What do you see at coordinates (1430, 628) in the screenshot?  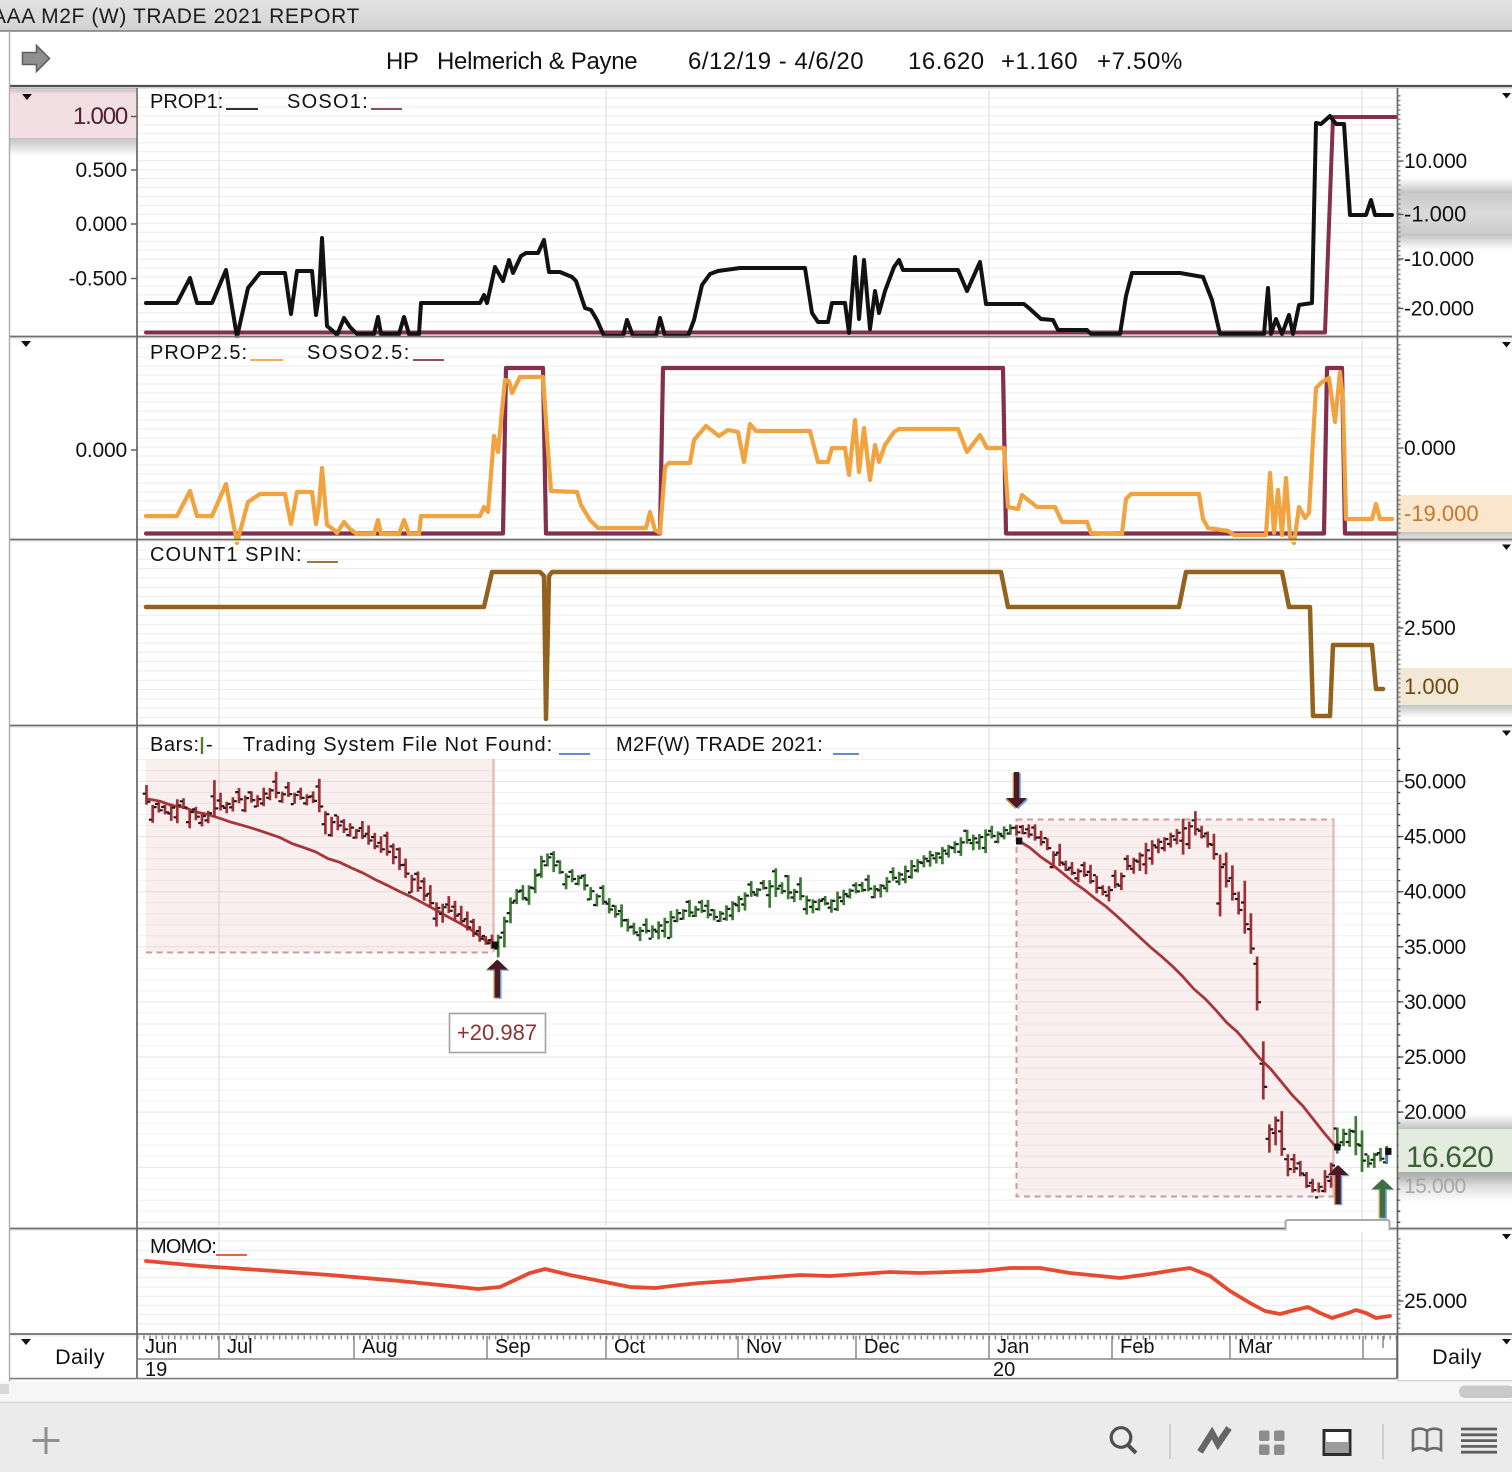 I see `svg-text: 2.500` at bounding box center [1430, 628].